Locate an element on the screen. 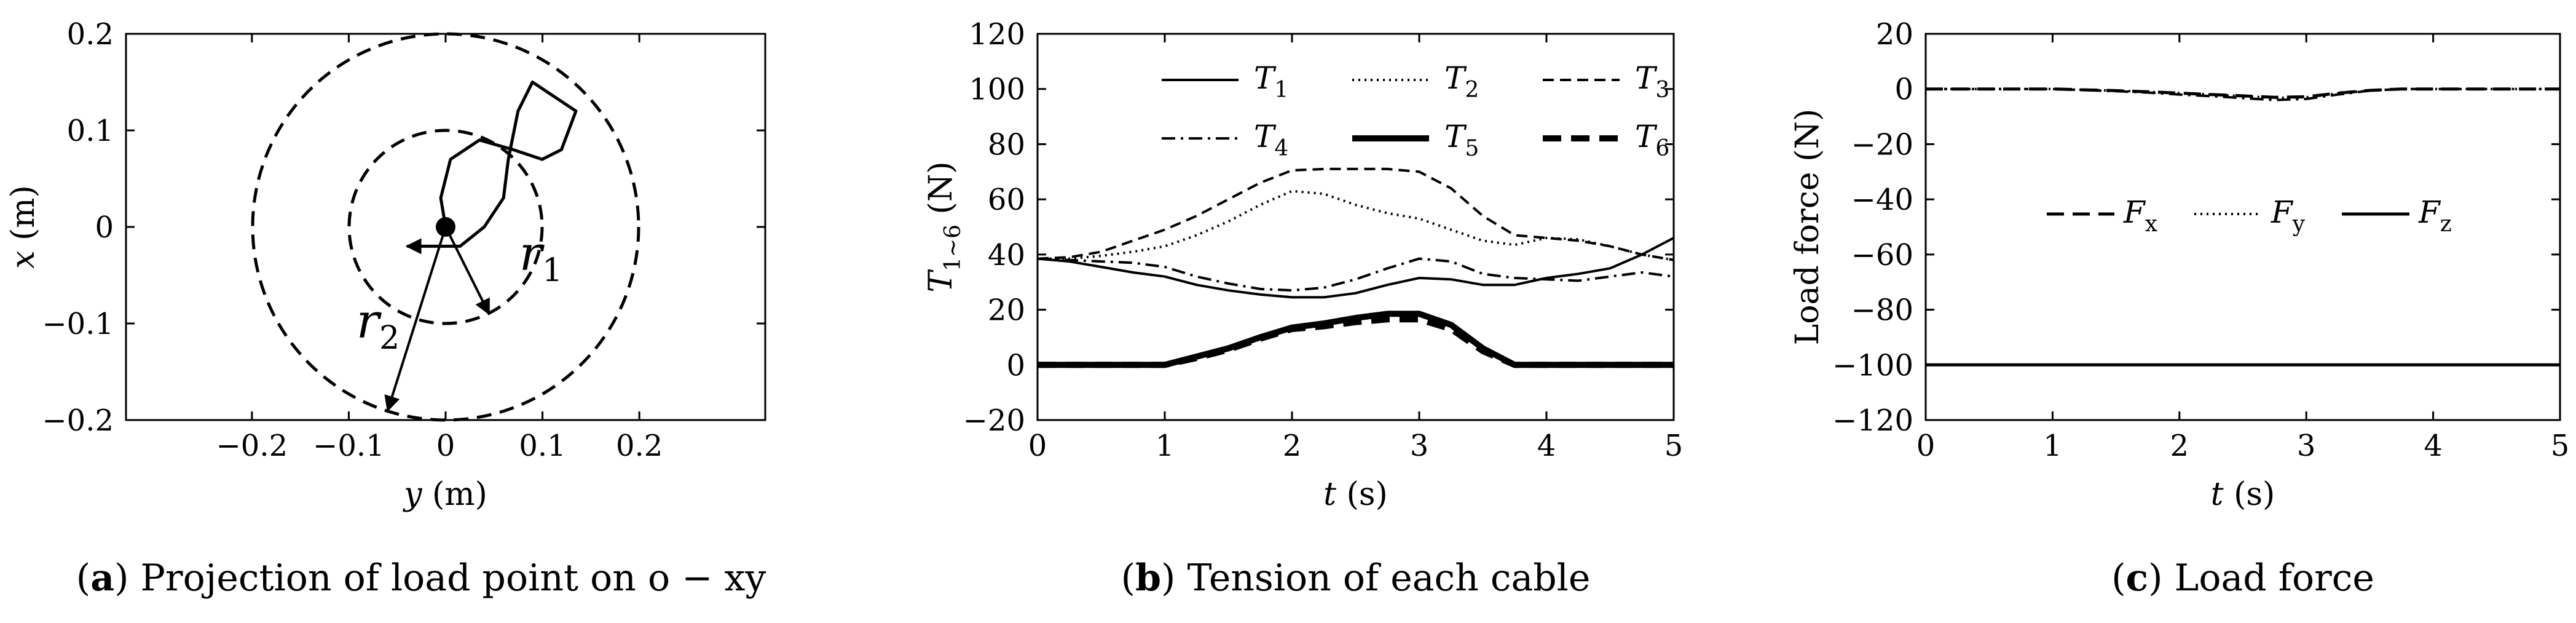 This screenshot has width=2576, height=623. y-tick-label: 0.2 is located at coordinates (91, 34).